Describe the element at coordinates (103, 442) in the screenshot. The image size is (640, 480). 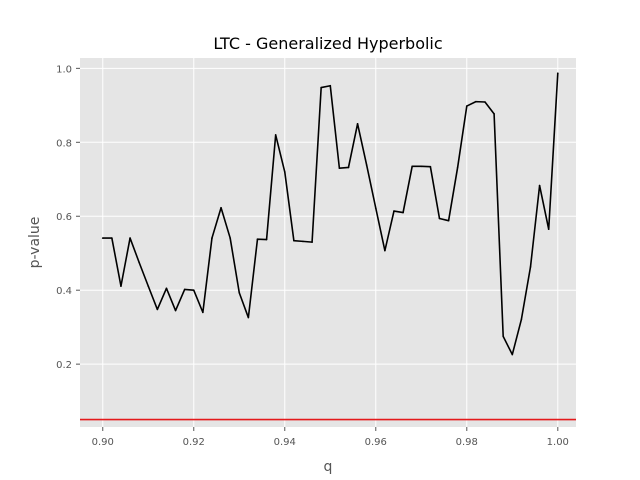
I see `x-tick-label: 0.90` at that location.